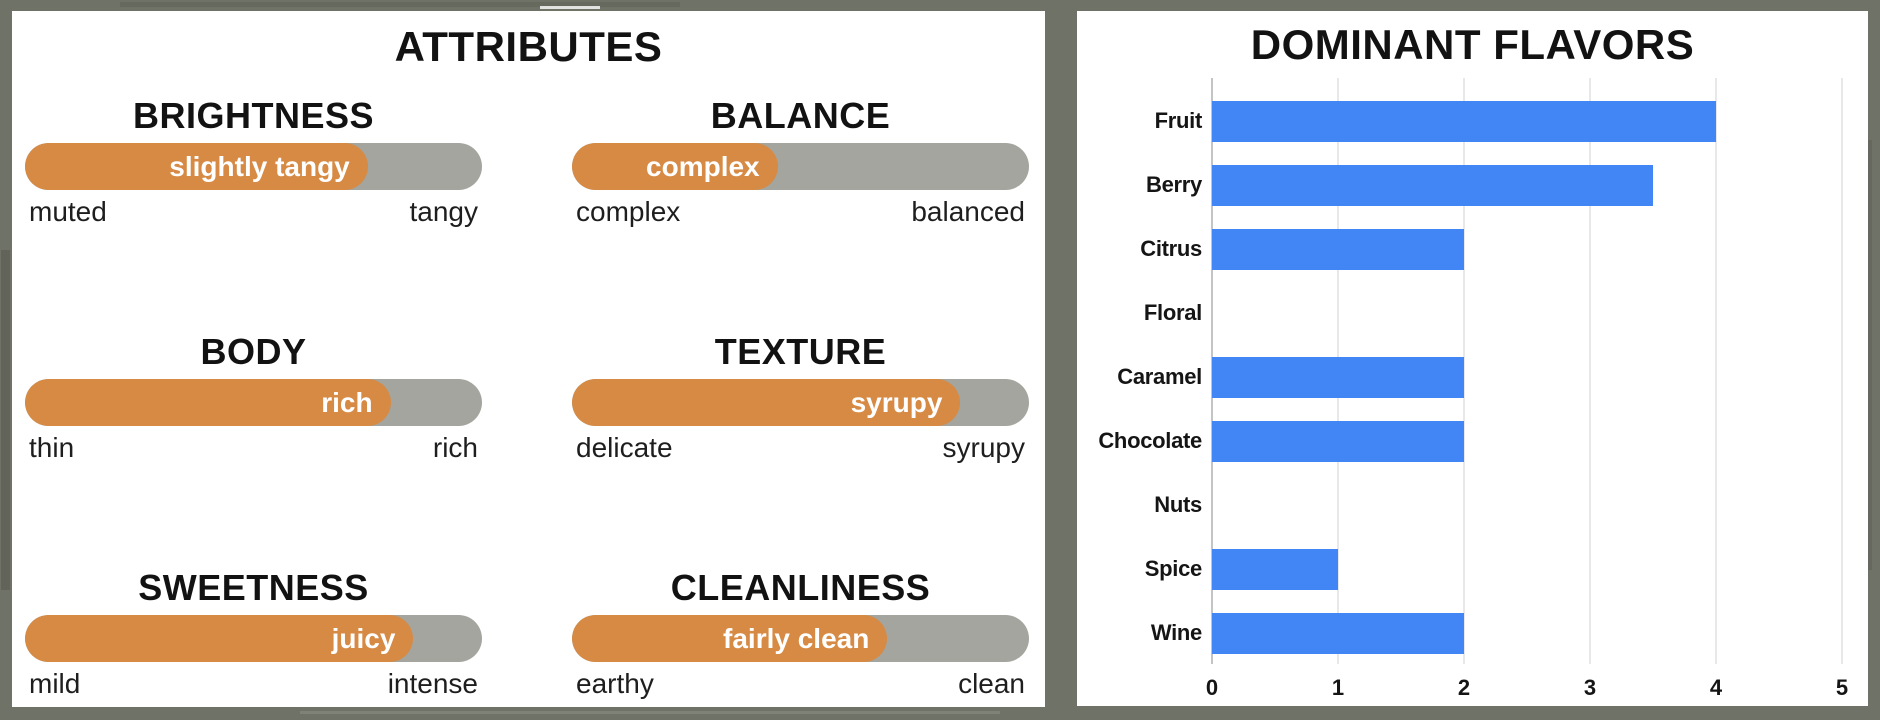 Image resolution: width=1880 pixels, height=720 pixels. What do you see at coordinates (615, 683) in the screenshot?
I see `scale-min-label: earthy` at bounding box center [615, 683].